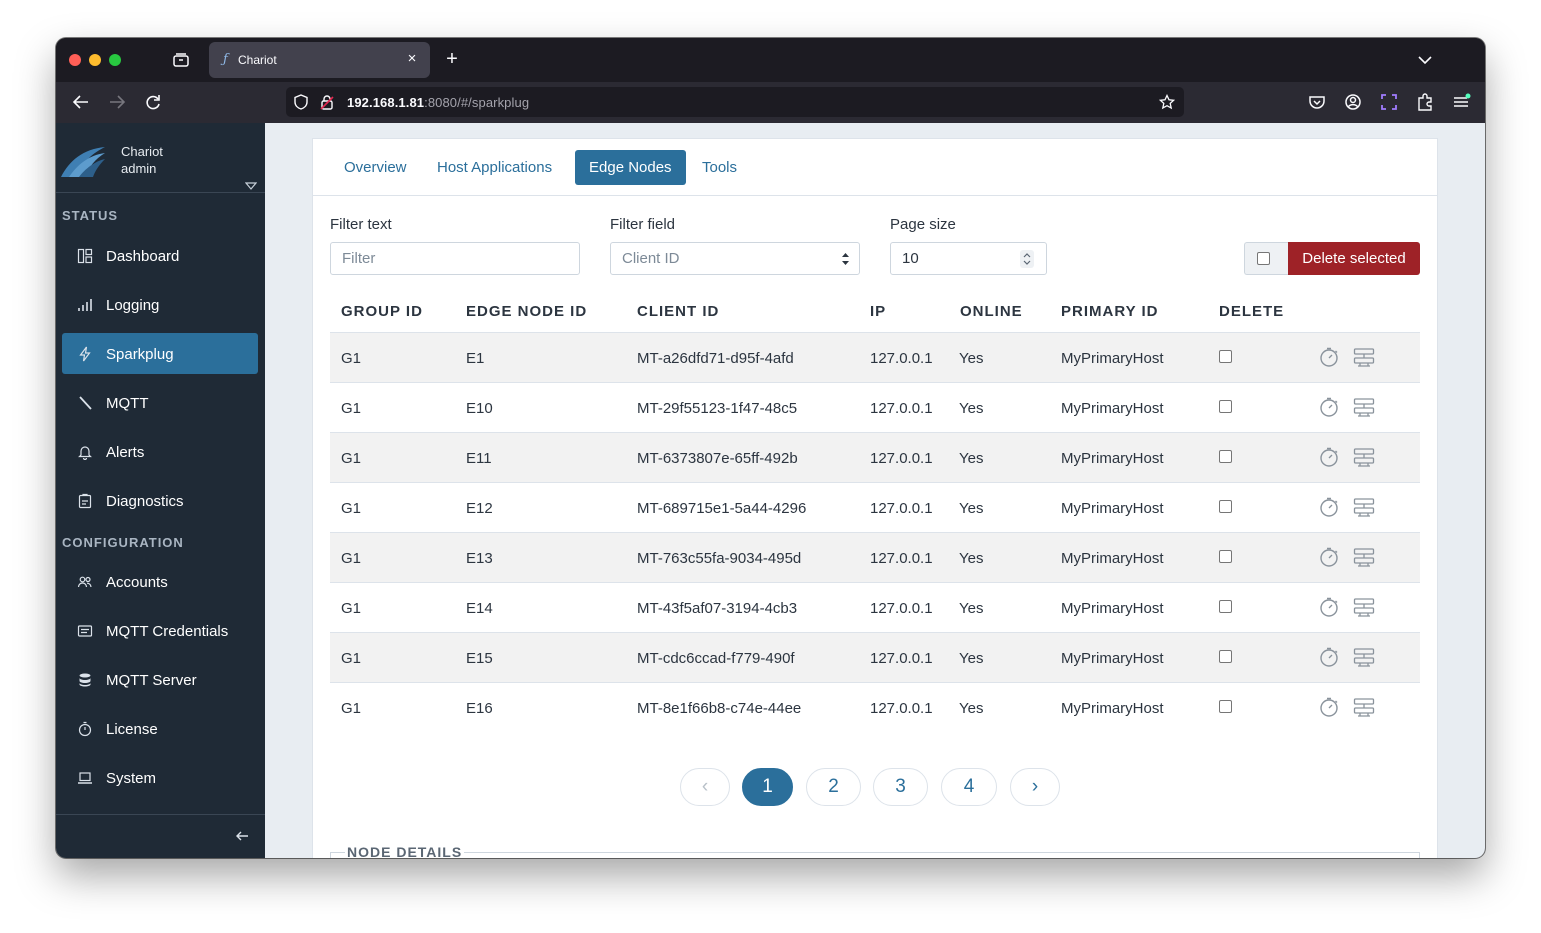 This screenshot has width=1541, height=933. What do you see at coordinates (1461, 102) in the screenshot?
I see `menu-icon` at bounding box center [1461, 102].